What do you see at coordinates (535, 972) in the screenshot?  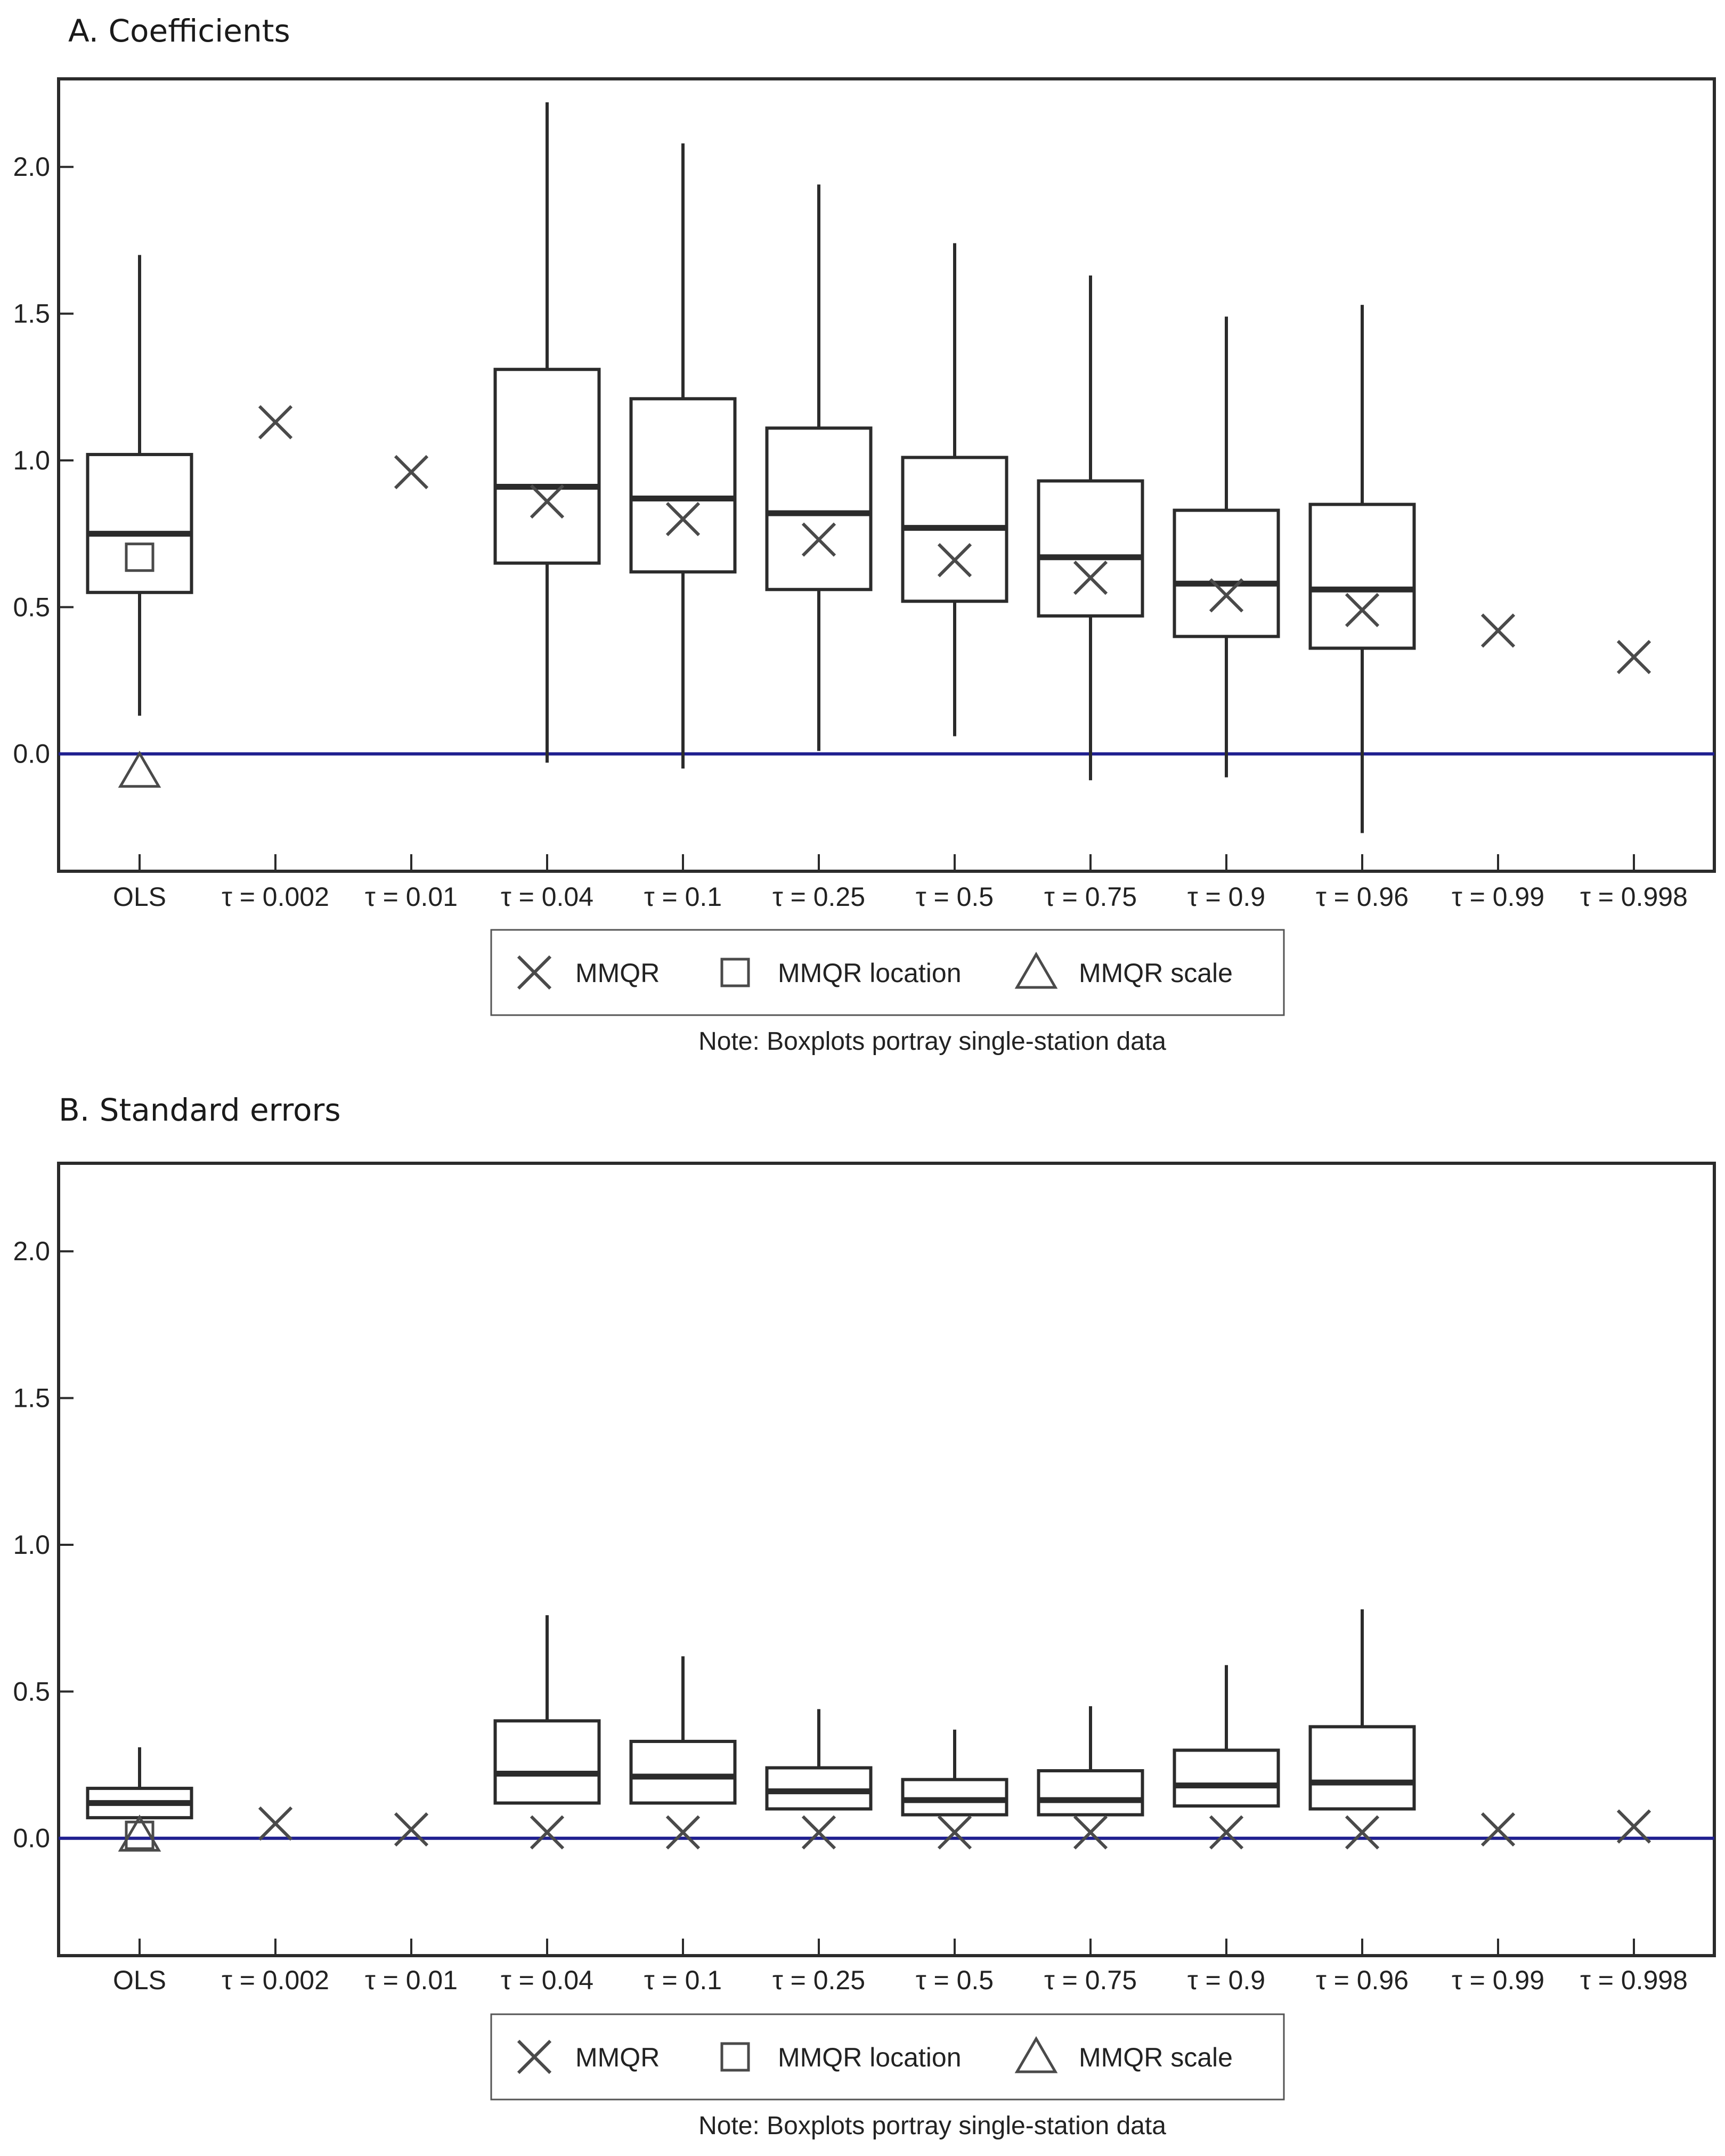 I see `legend-x-icon` at bounding box center [535, 972].